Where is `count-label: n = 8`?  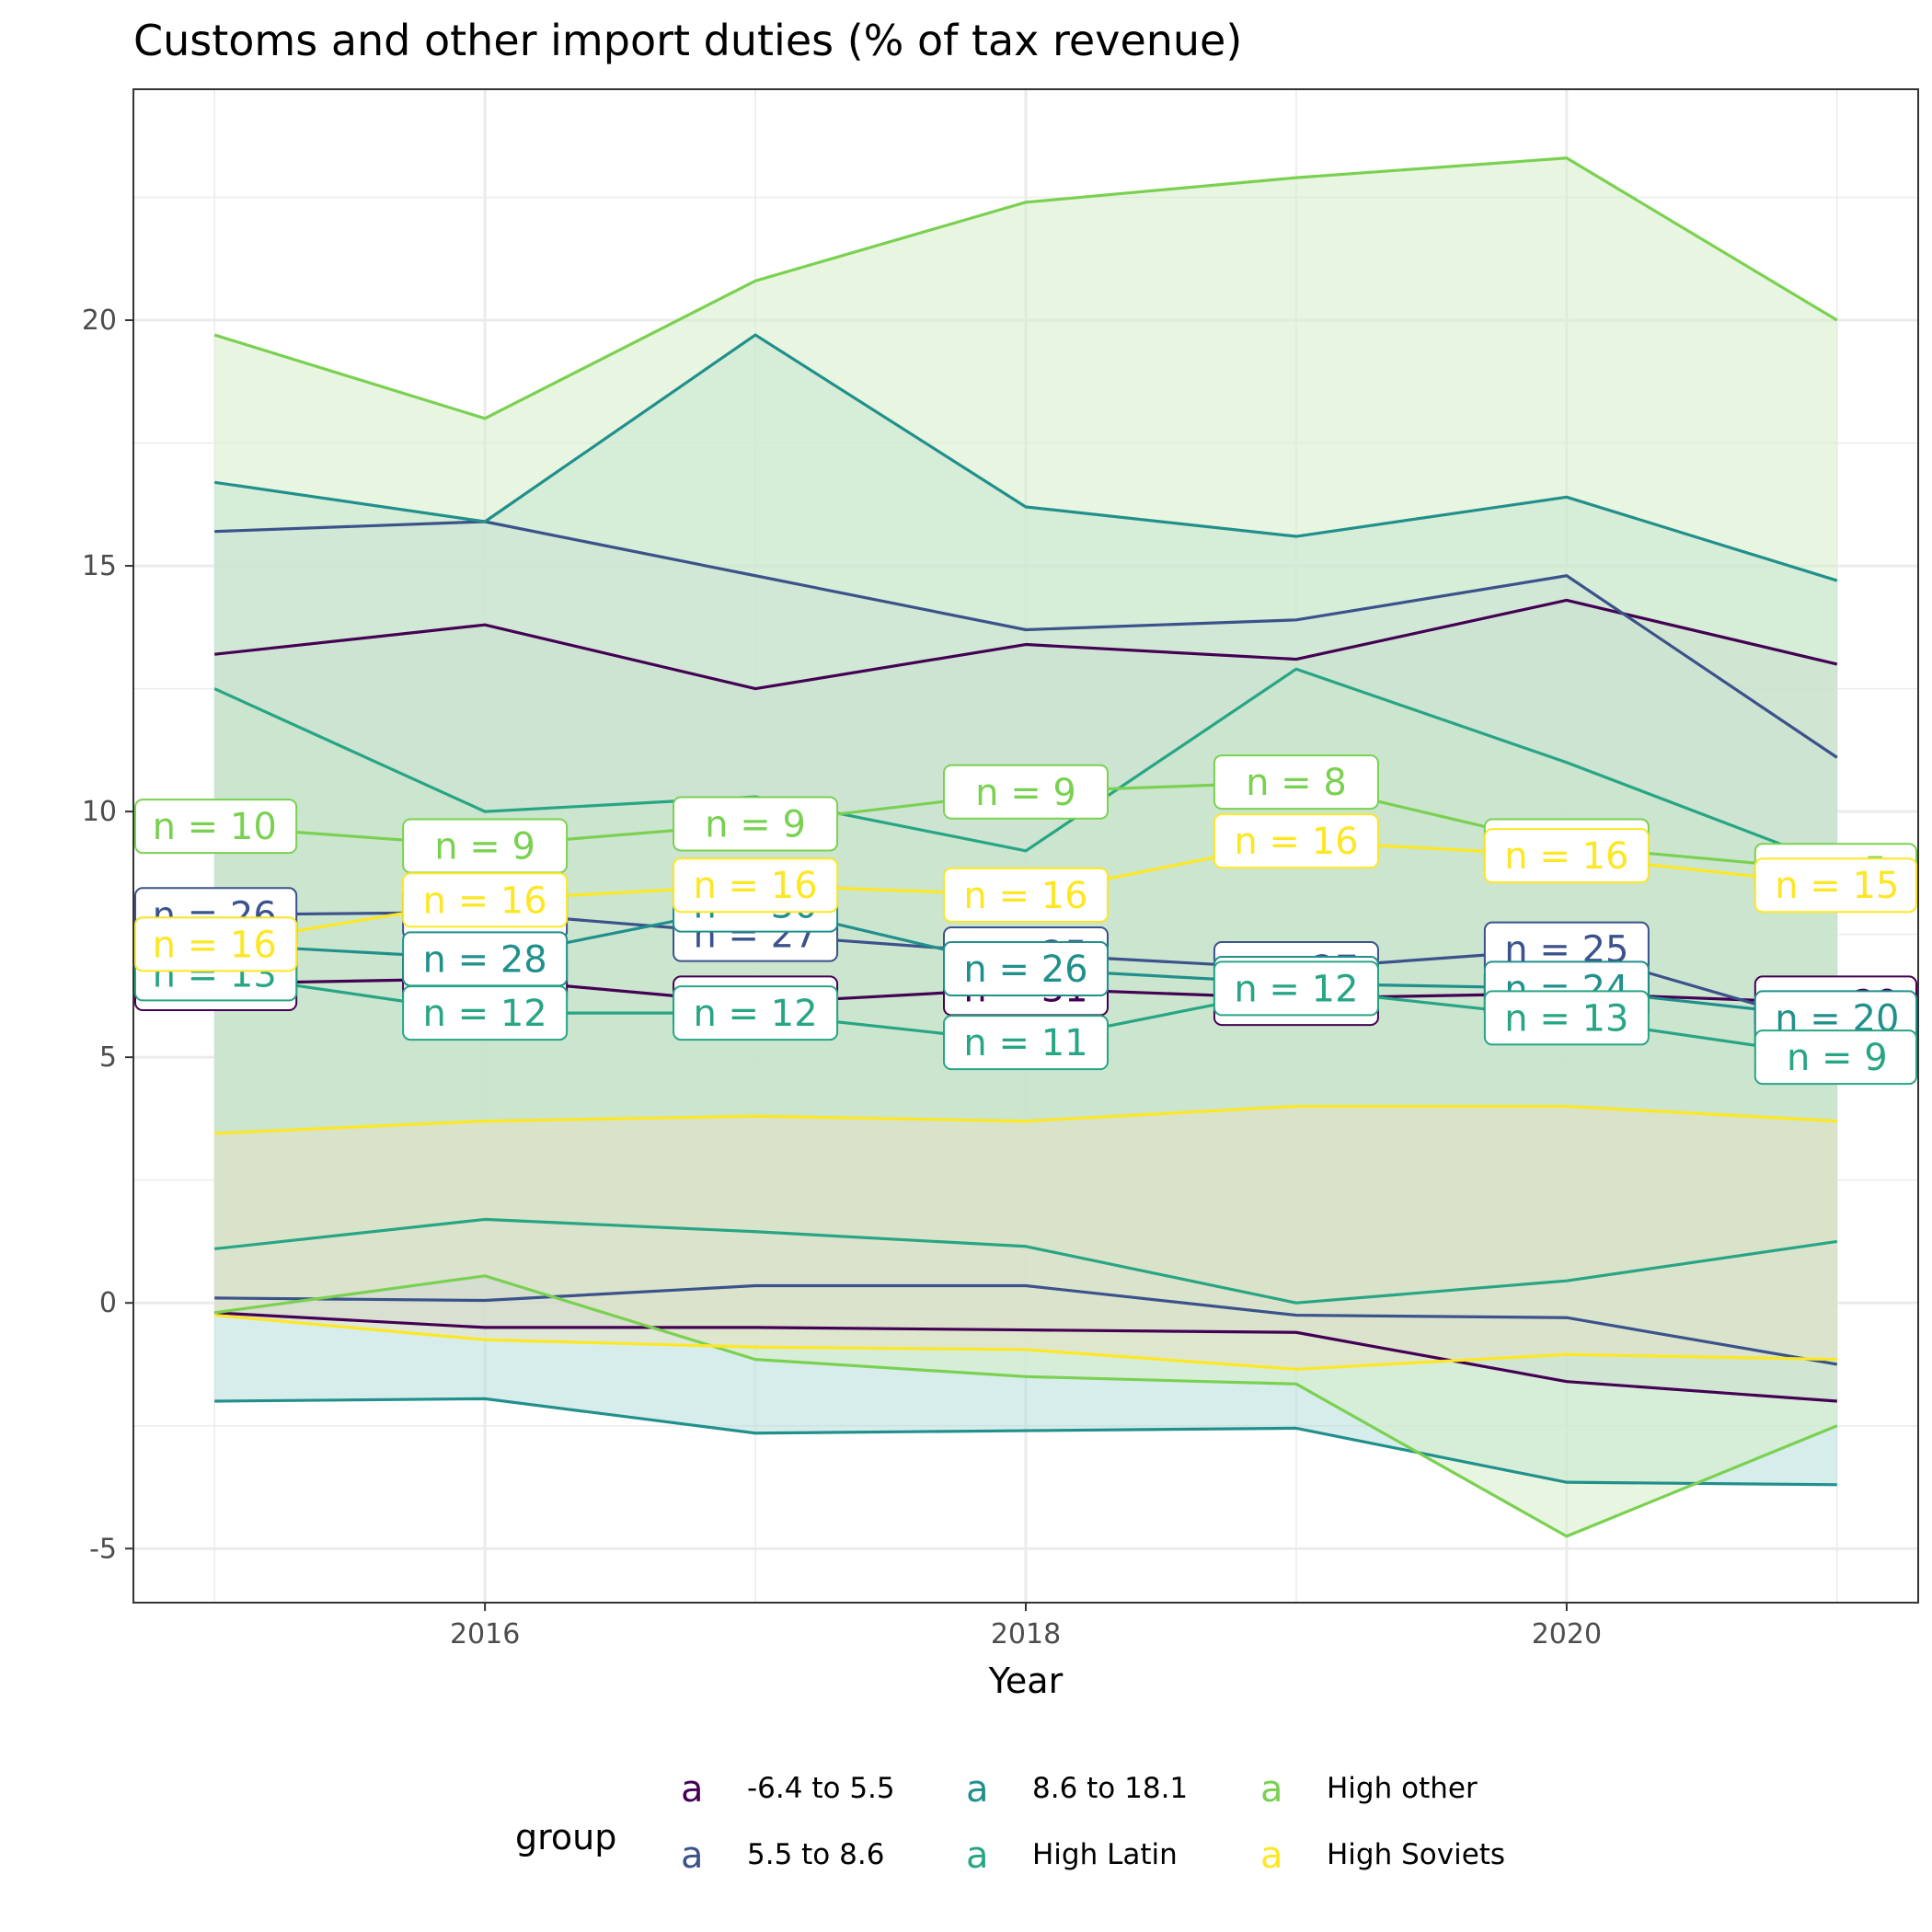 count-label: n = 8 is located at coordinates (1296, 782).